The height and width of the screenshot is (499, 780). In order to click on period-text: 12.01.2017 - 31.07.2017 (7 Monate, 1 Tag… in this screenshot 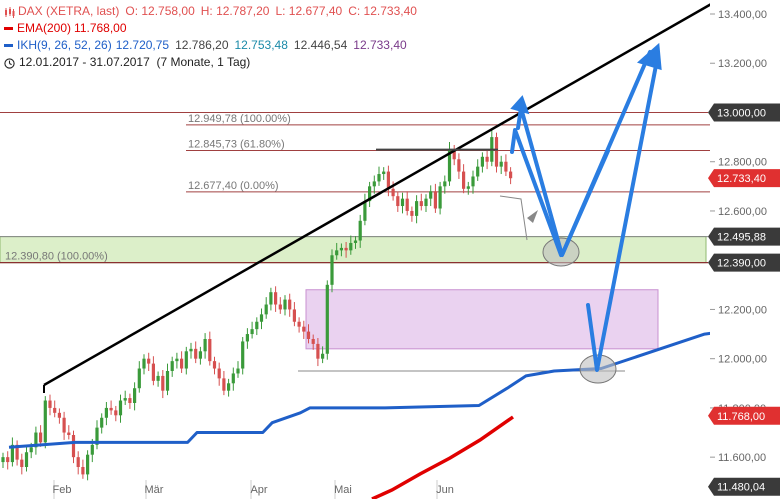, I will do `click(135, 62)`.